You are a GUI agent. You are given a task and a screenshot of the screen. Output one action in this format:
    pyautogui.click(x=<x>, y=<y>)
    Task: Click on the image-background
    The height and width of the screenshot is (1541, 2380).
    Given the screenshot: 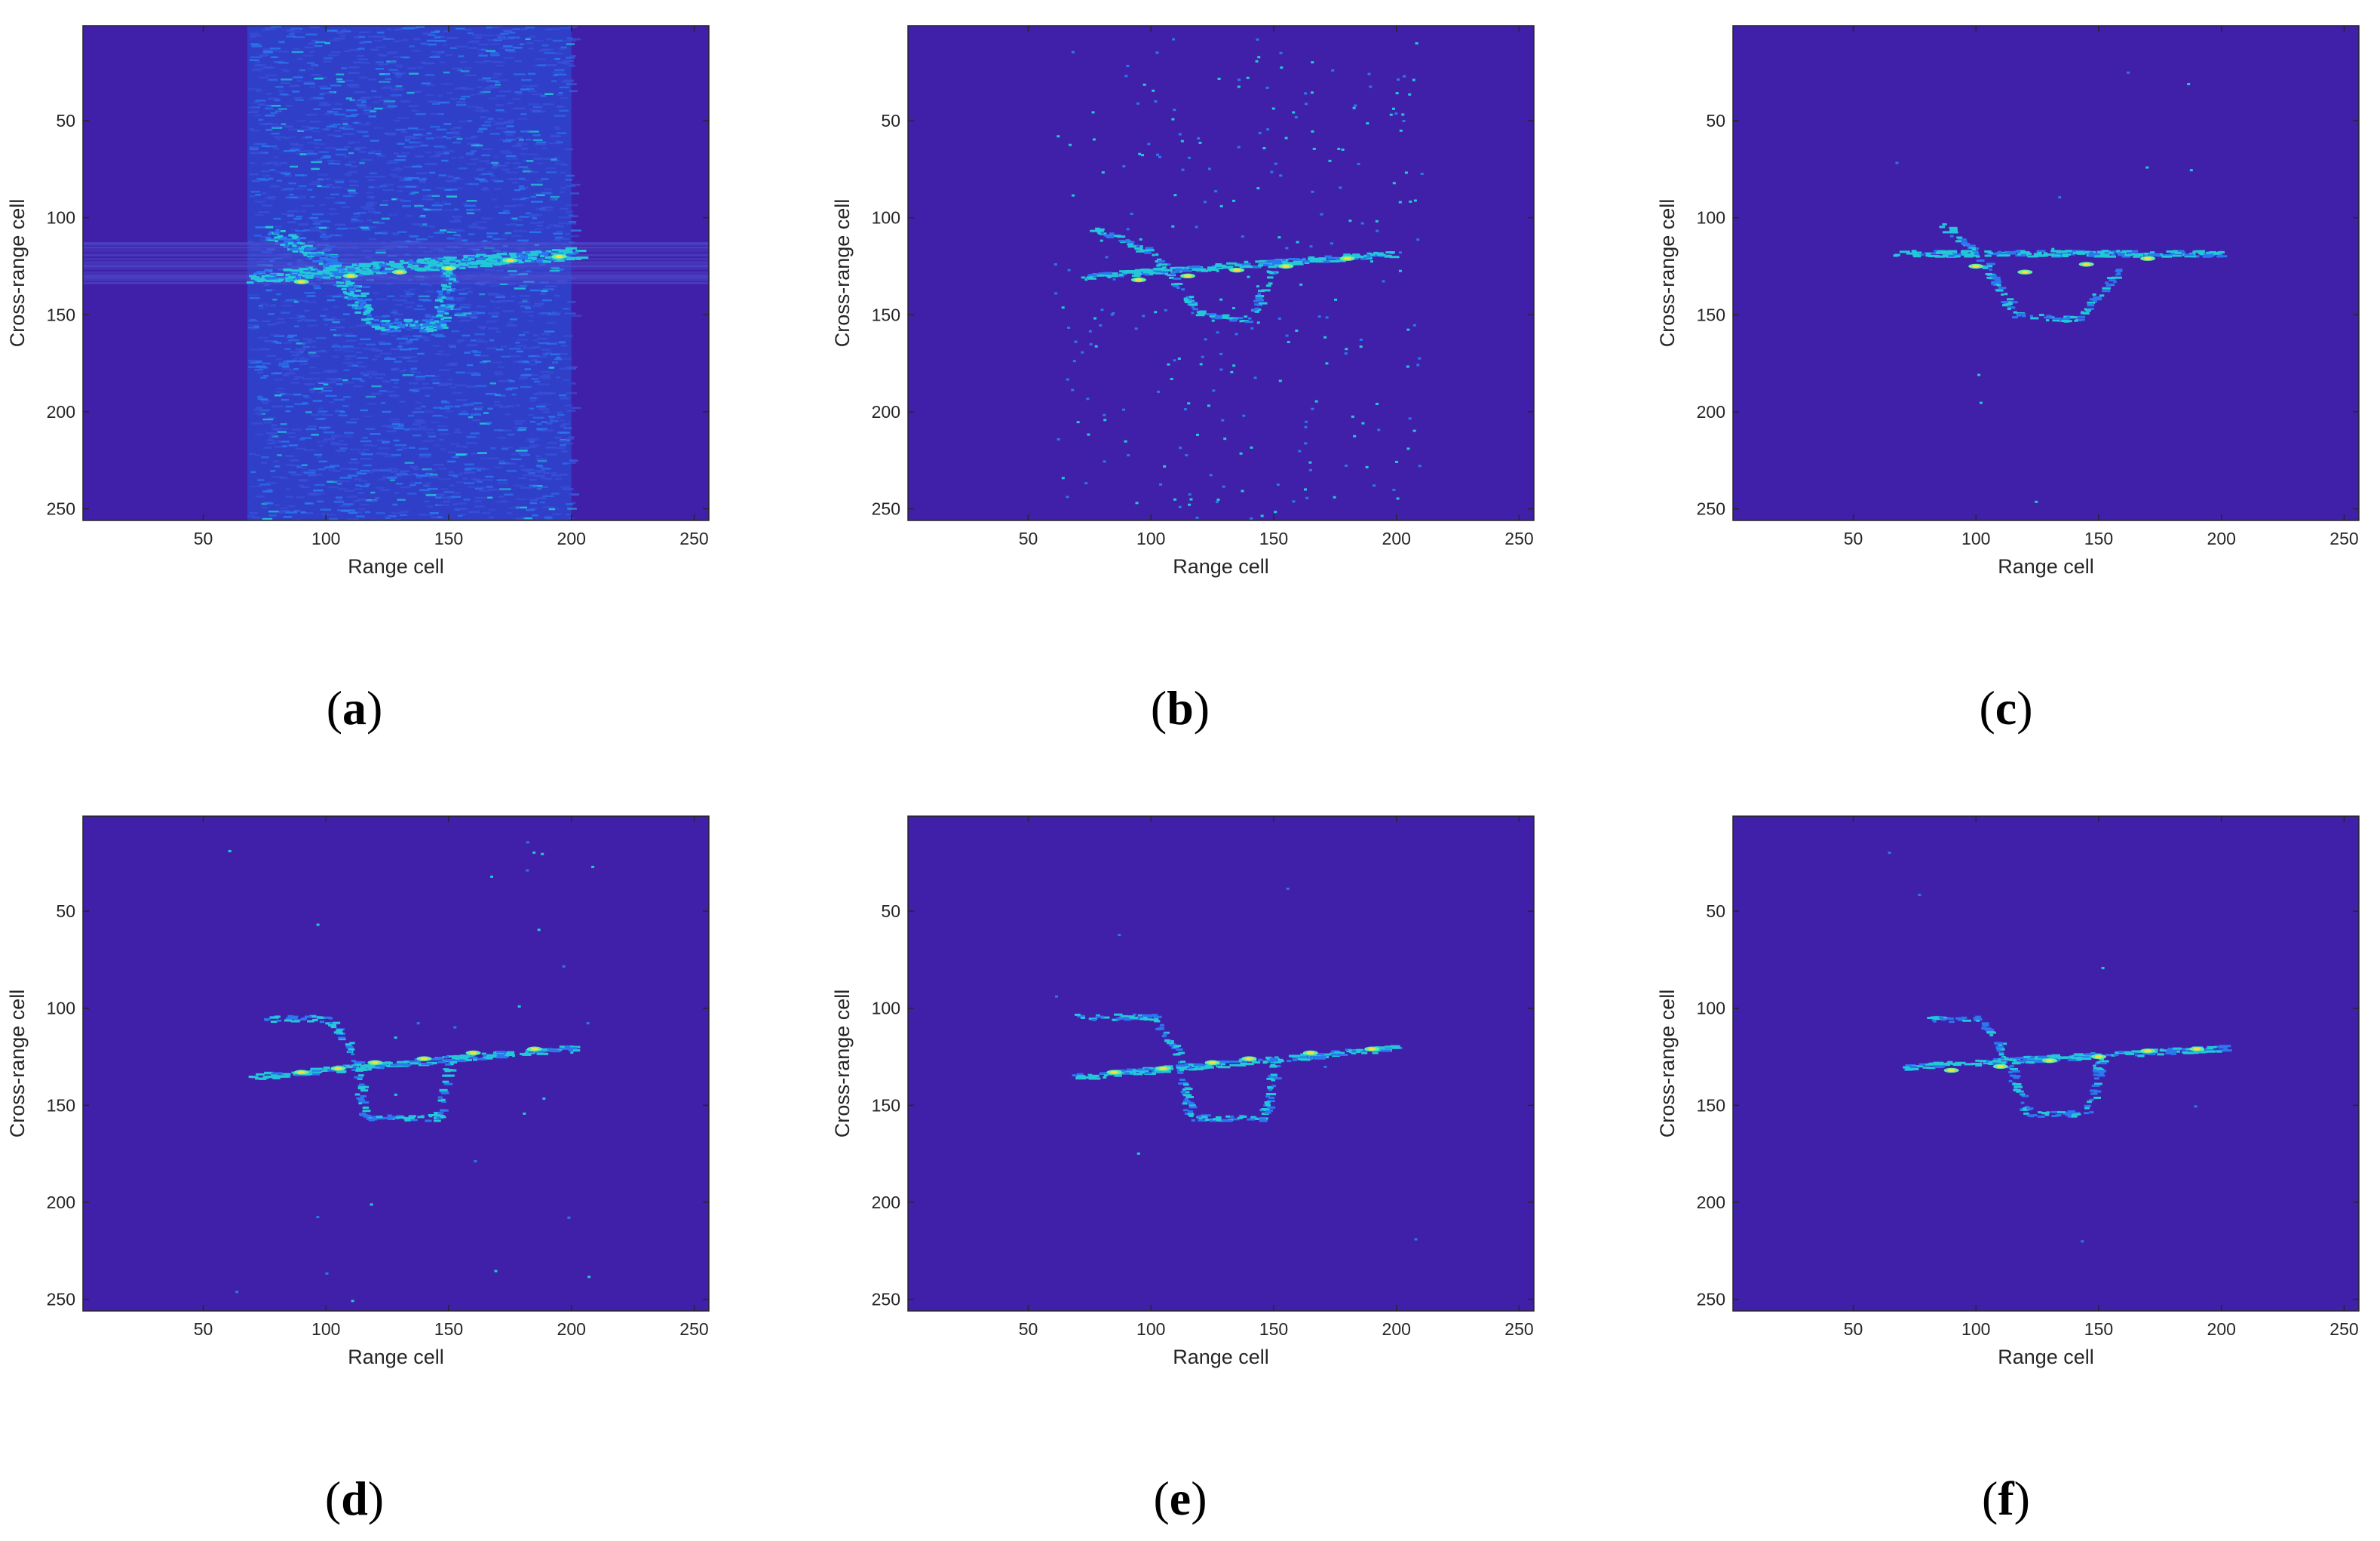 What is the action you would take?
    pyautogui.click(x=2046, y=1063)
    